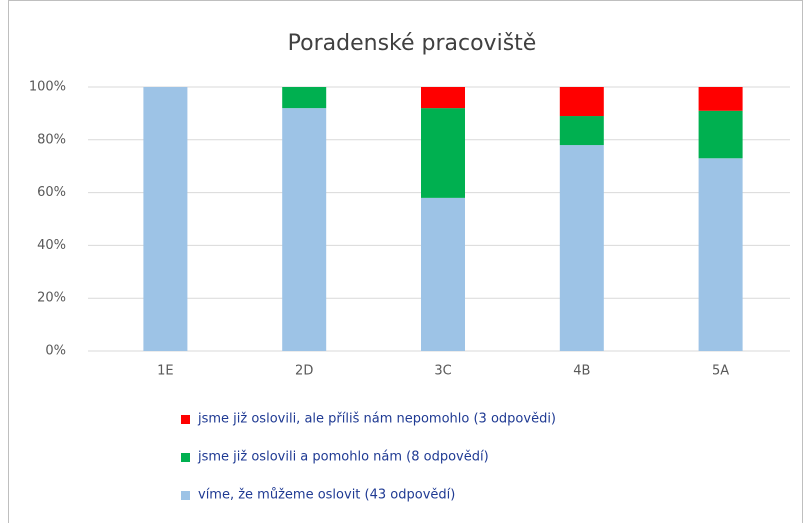  I want to click on legend-label: víme, že můžeme oslovit (43 odpovědí), so click(326, 495).